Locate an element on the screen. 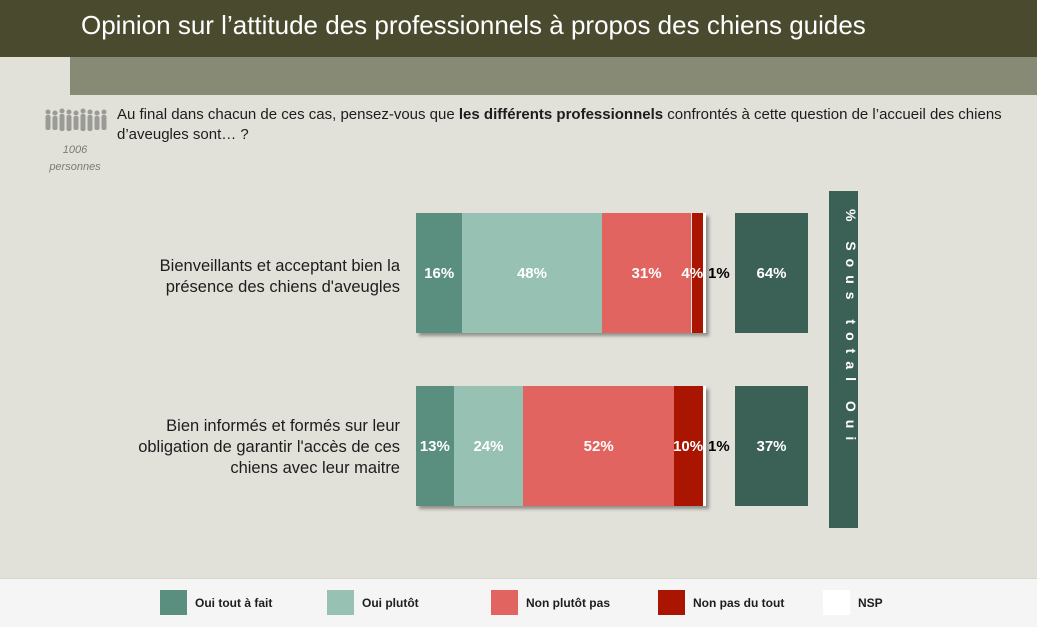 This screenshot has width=1037, height=627. bar-oui-plutot-1: 48% is located at coordinates (532, 273).